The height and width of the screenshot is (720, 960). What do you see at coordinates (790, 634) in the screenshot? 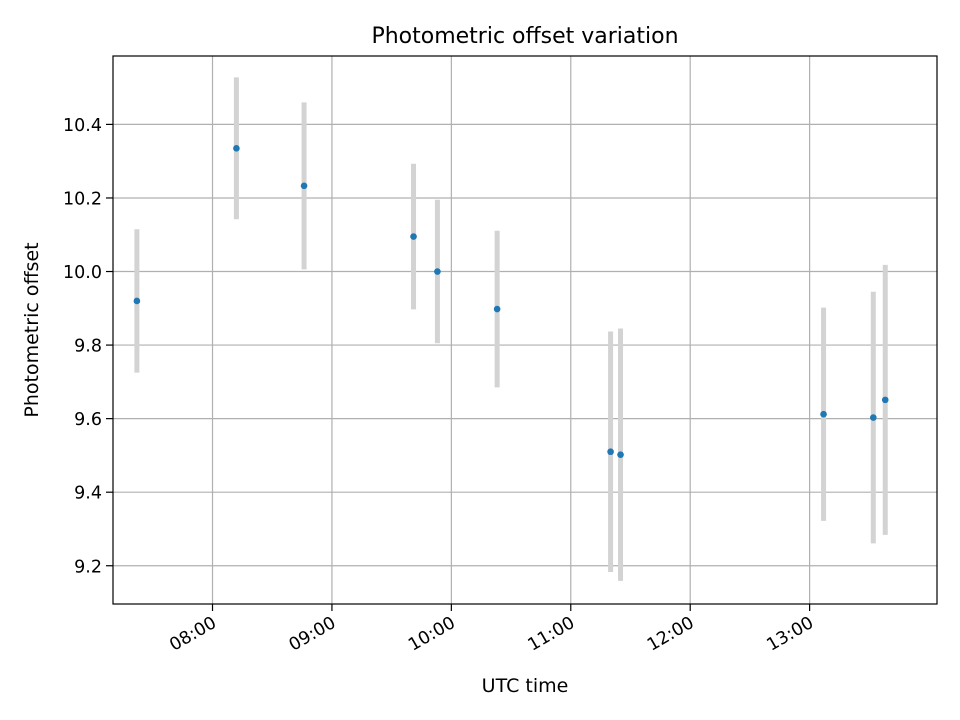
I see `x-tick-label: 13:00` at bounding box center [790, 634].